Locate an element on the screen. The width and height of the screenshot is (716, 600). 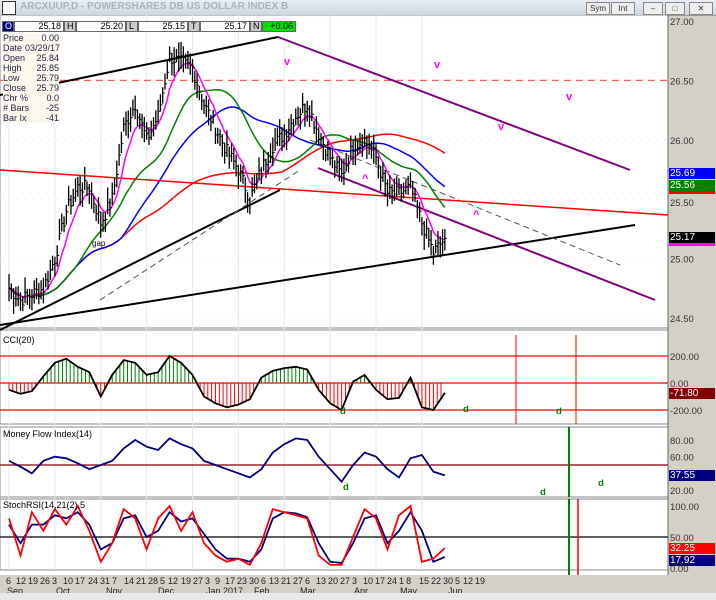
x-tick-label: 10 is located at coordinates (368, 581).